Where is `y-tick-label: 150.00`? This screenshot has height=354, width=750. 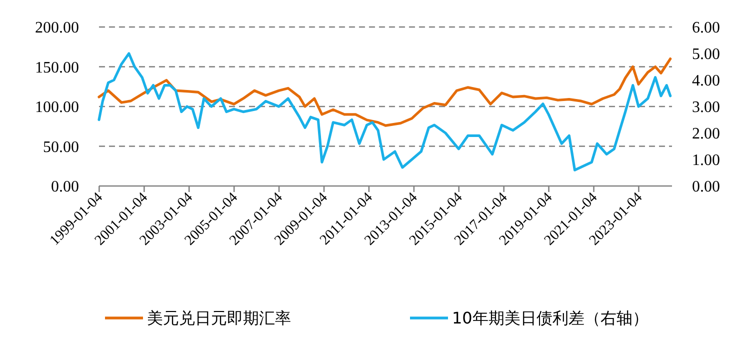 y-tick-label: 150.00 is located at coordinates (57, 67).